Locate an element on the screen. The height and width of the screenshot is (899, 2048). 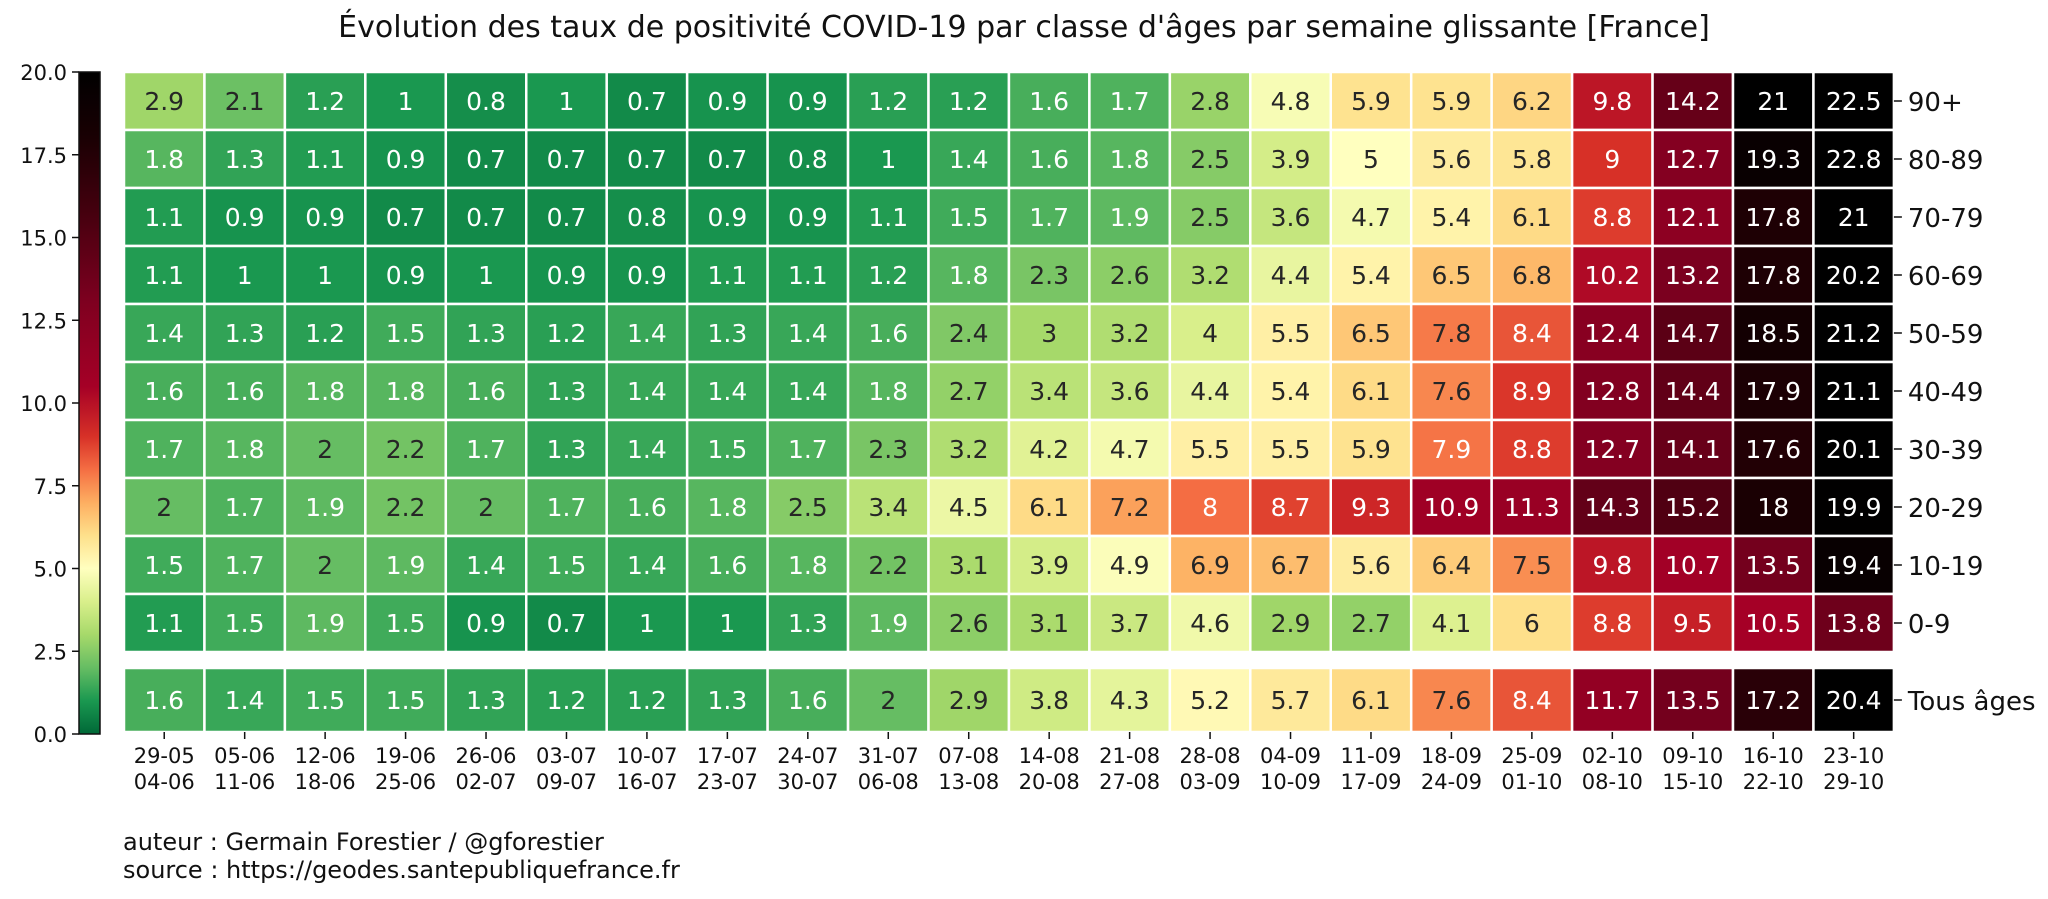
cell-value: 3.9 is located at coordinates (1291, 159).